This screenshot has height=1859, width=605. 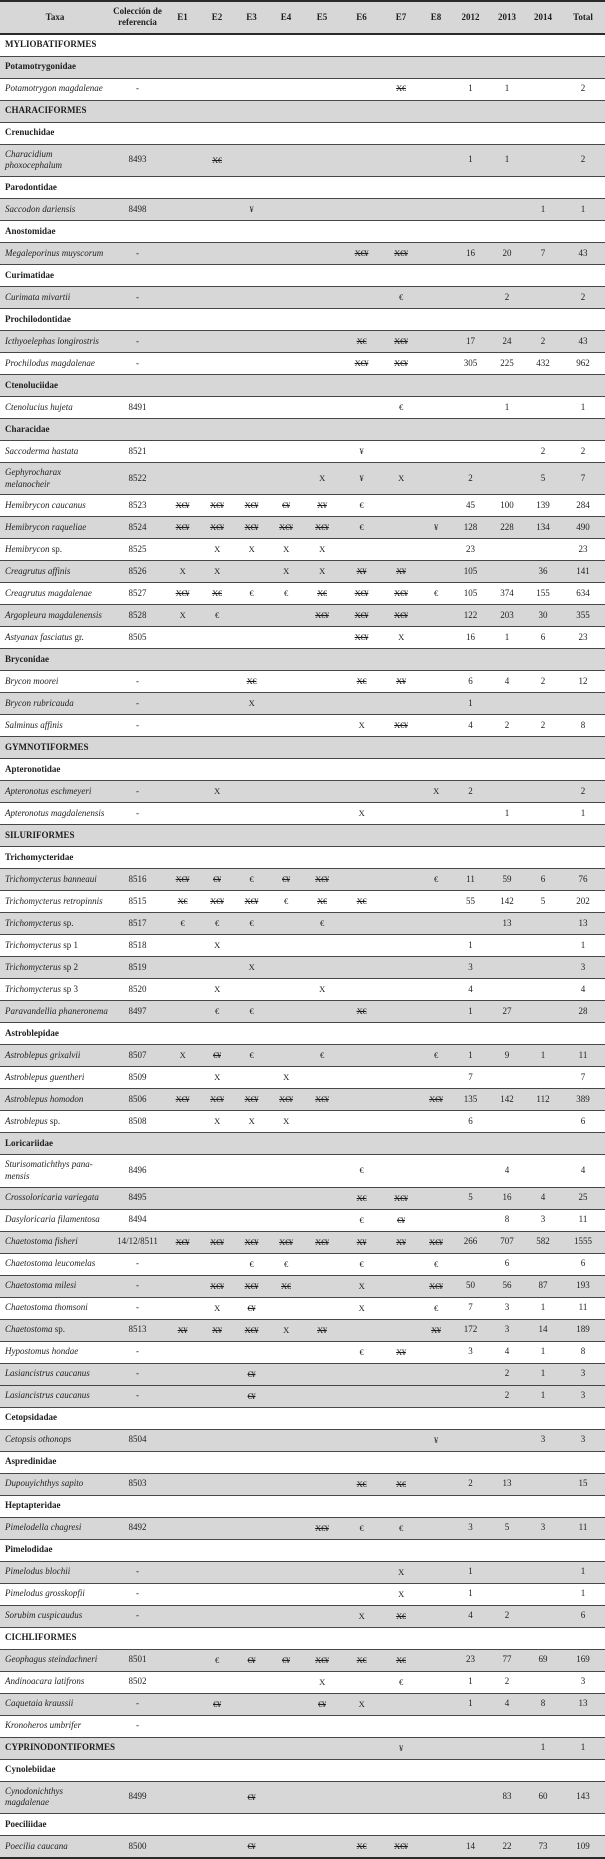 I want to click on taxa-cell: Trichomycterus sp 1, so click(x=42, y=944).